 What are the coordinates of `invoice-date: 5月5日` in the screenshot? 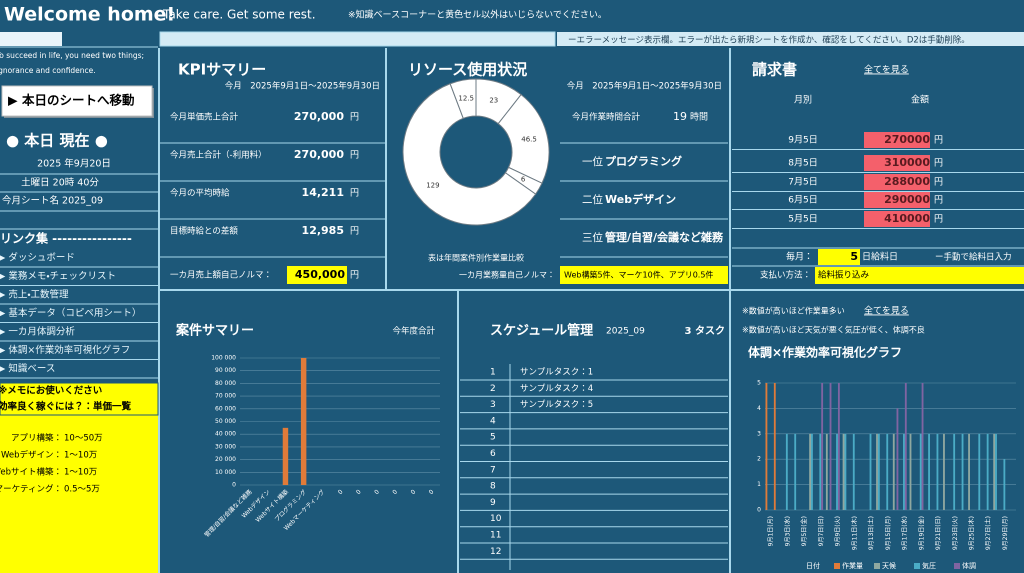 It's located at (802, 219).